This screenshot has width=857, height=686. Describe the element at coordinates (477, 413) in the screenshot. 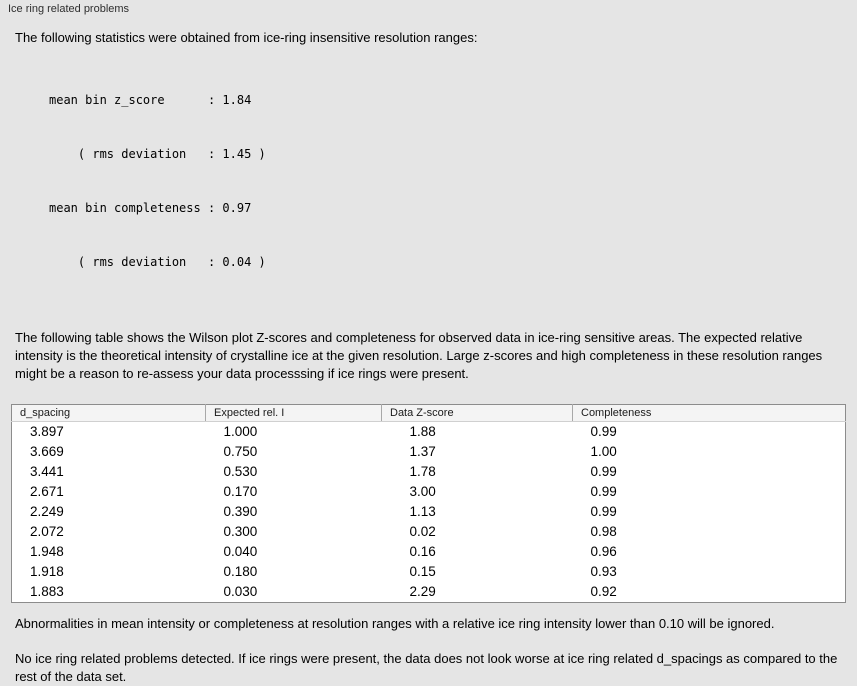

I see `column-header-data-zscore: Data Z-score` at that location.